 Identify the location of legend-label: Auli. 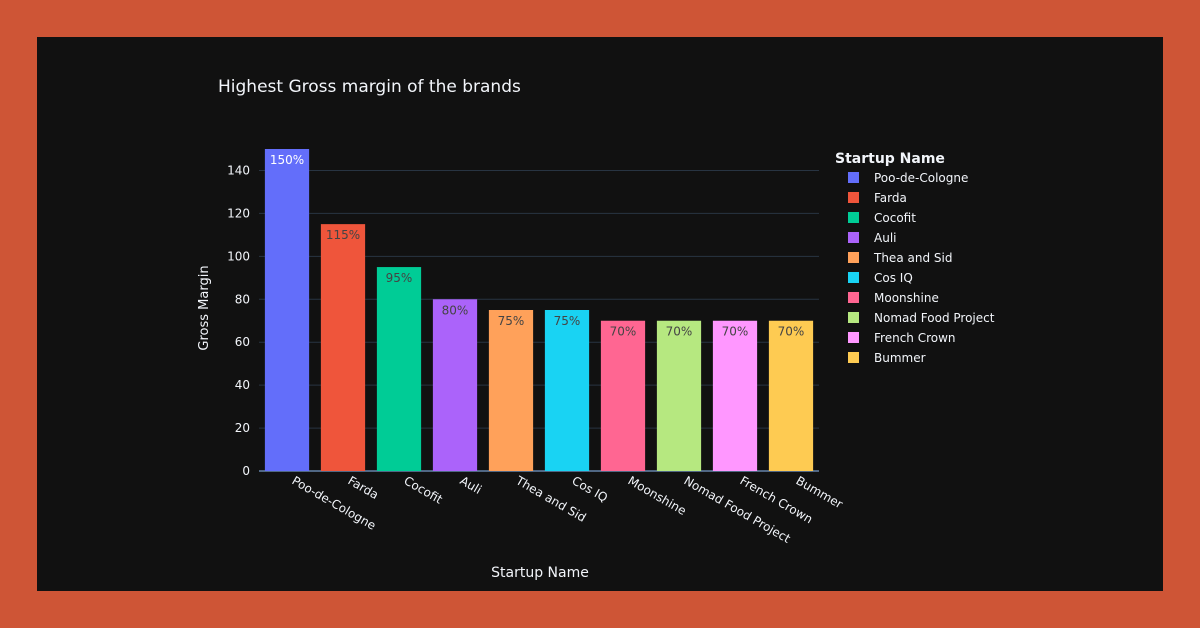
(885, 238).